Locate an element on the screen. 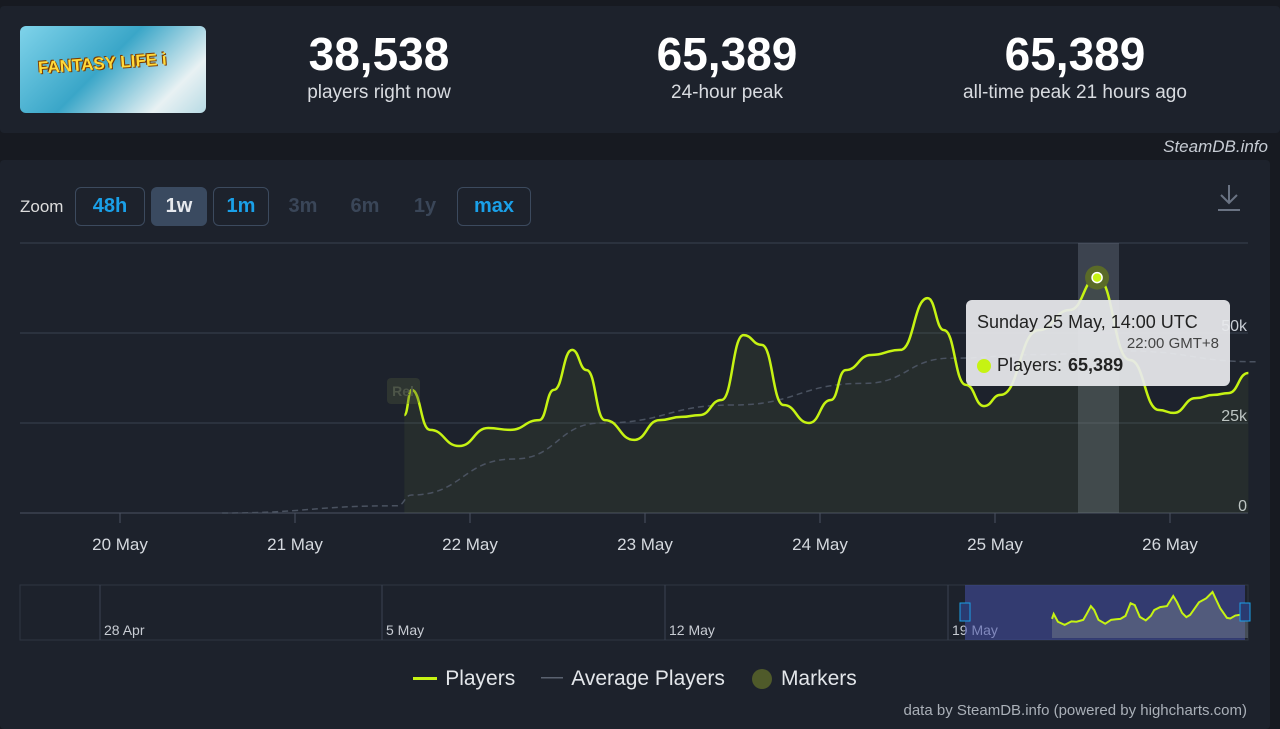 The height and width of the screenshot is (729, 1280). navigator-selection is located at coordinates (1105, 612).